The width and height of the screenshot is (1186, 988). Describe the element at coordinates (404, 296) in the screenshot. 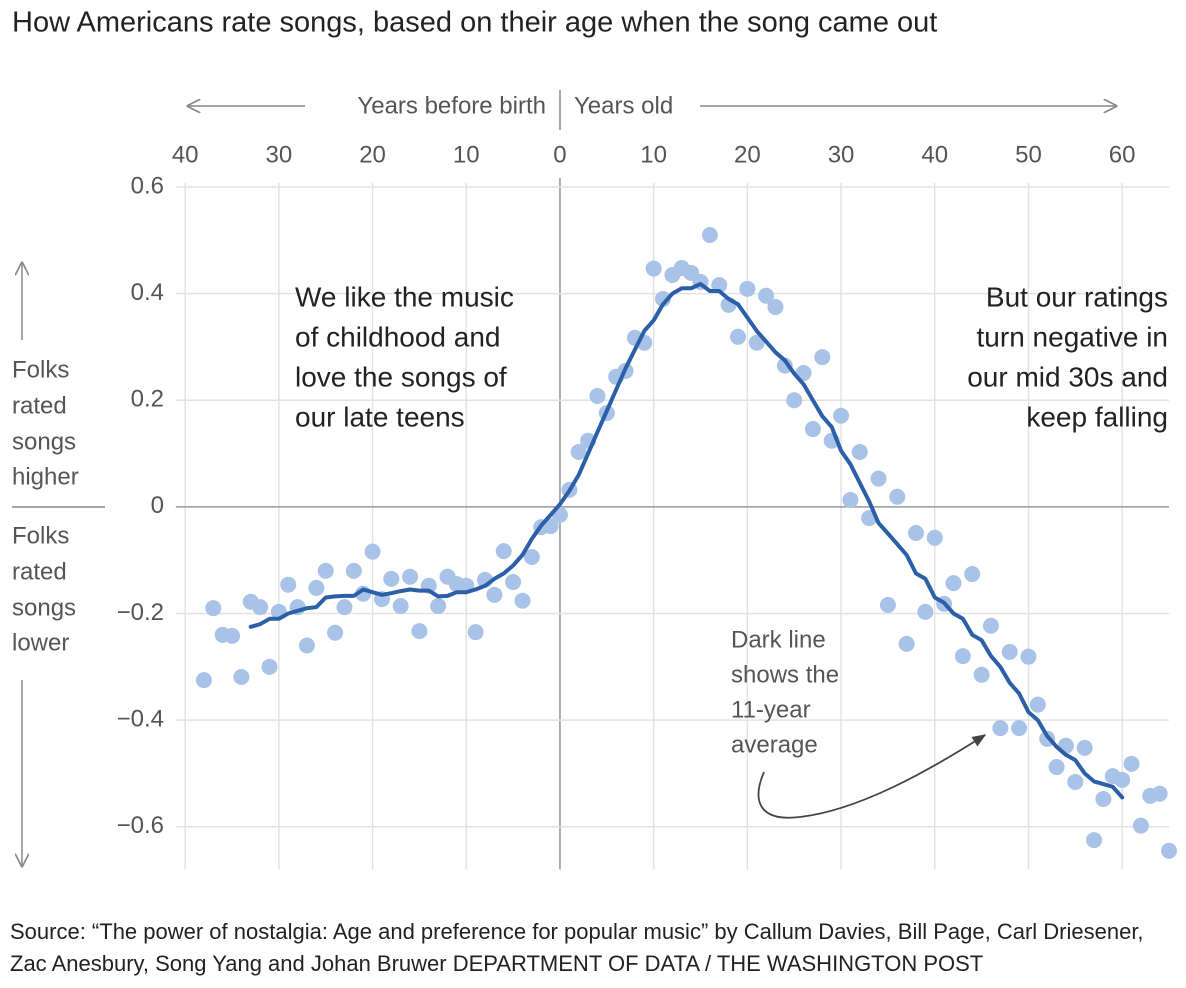

I see `annotation: We like the music` at that location.